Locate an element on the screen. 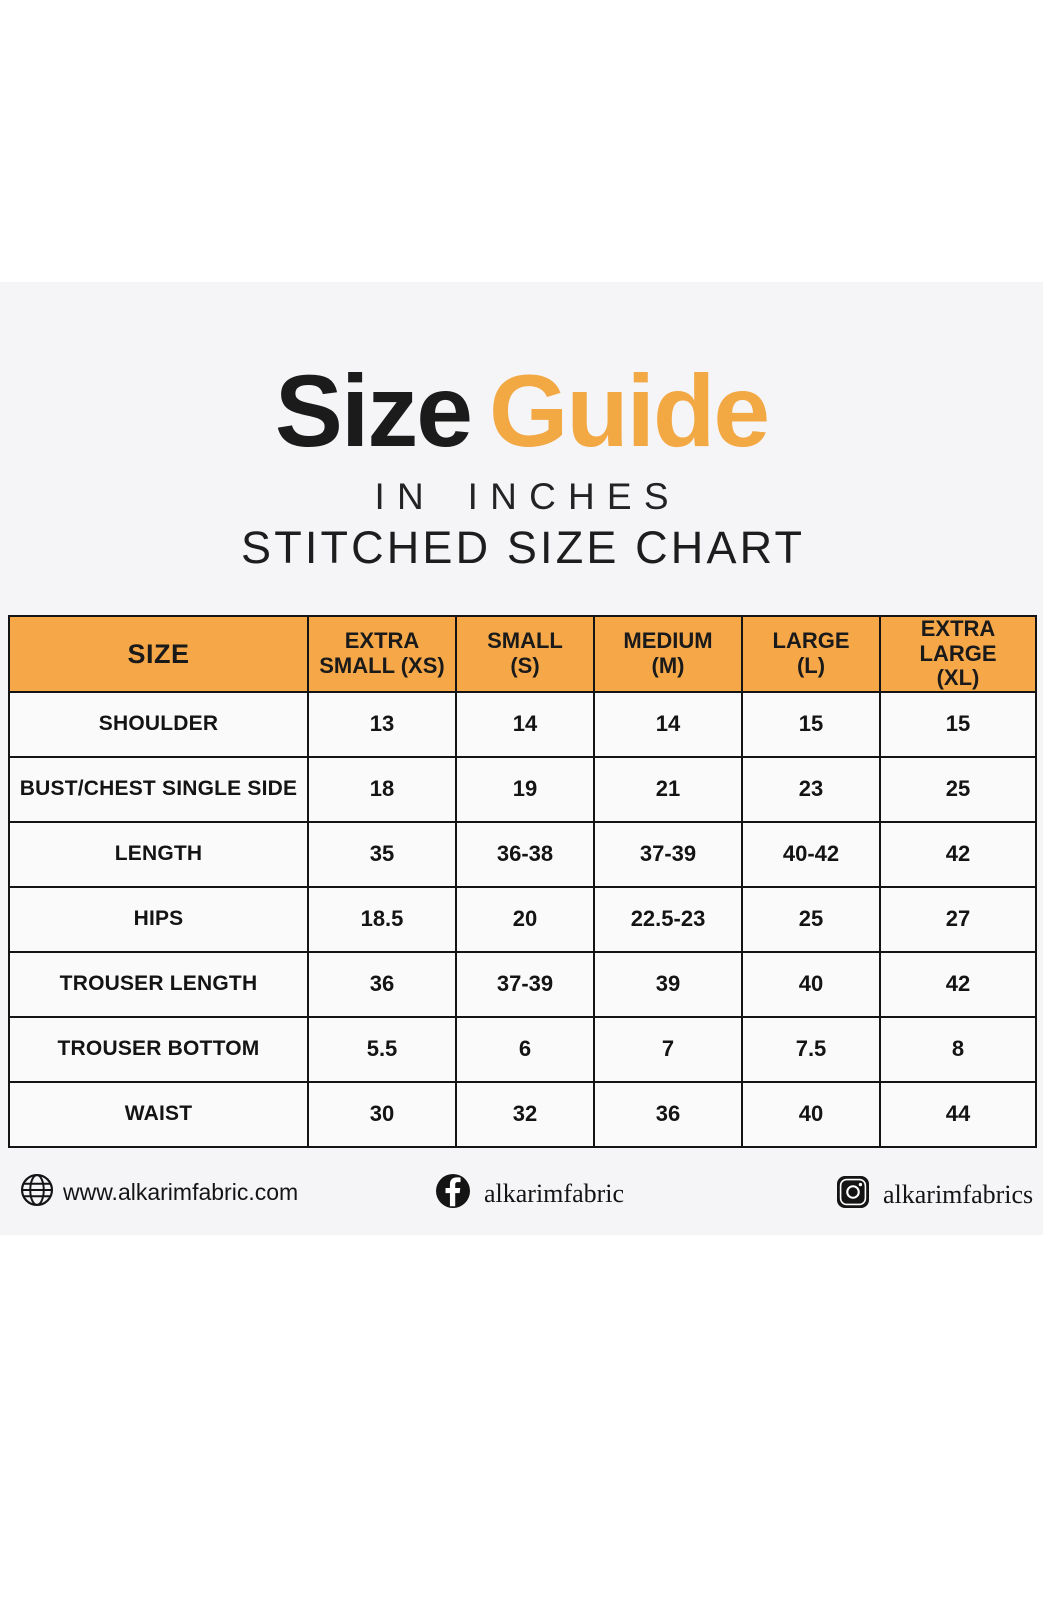 Image resolution: width=1043 pixels, height=1600 pixels. cell-value: 7 is located at coordinates (668, 1049).